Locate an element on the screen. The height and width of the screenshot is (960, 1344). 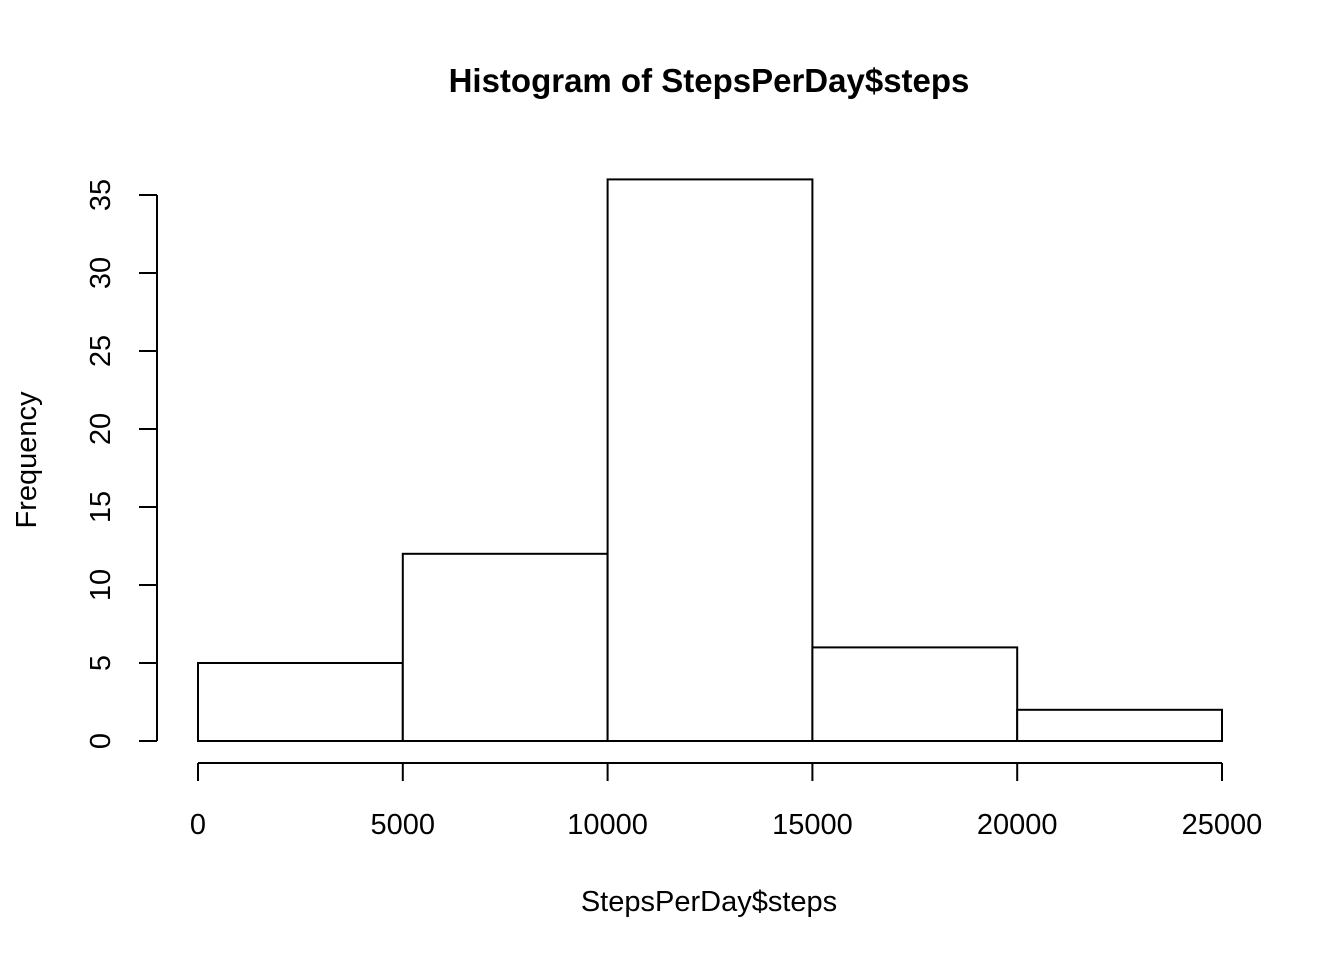
y-tick-label-2: 10 is located at coordinates (101, 585).